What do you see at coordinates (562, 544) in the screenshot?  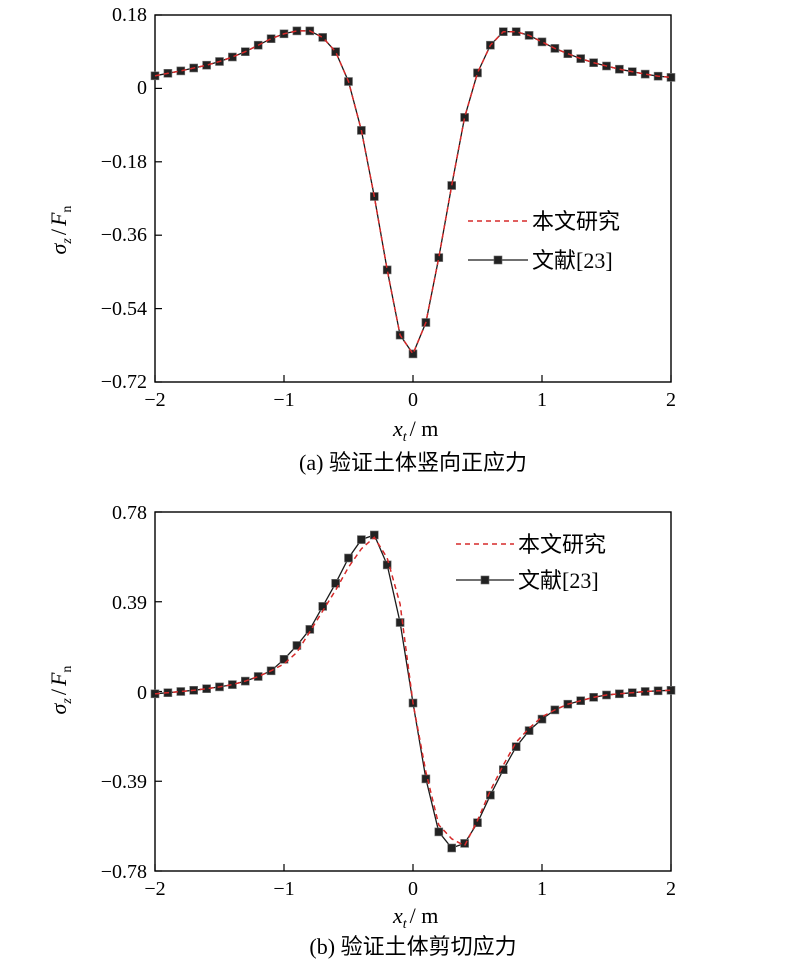 I see `chart-b-legend-label-0: 本文研究` at bounding box center [562, 544].